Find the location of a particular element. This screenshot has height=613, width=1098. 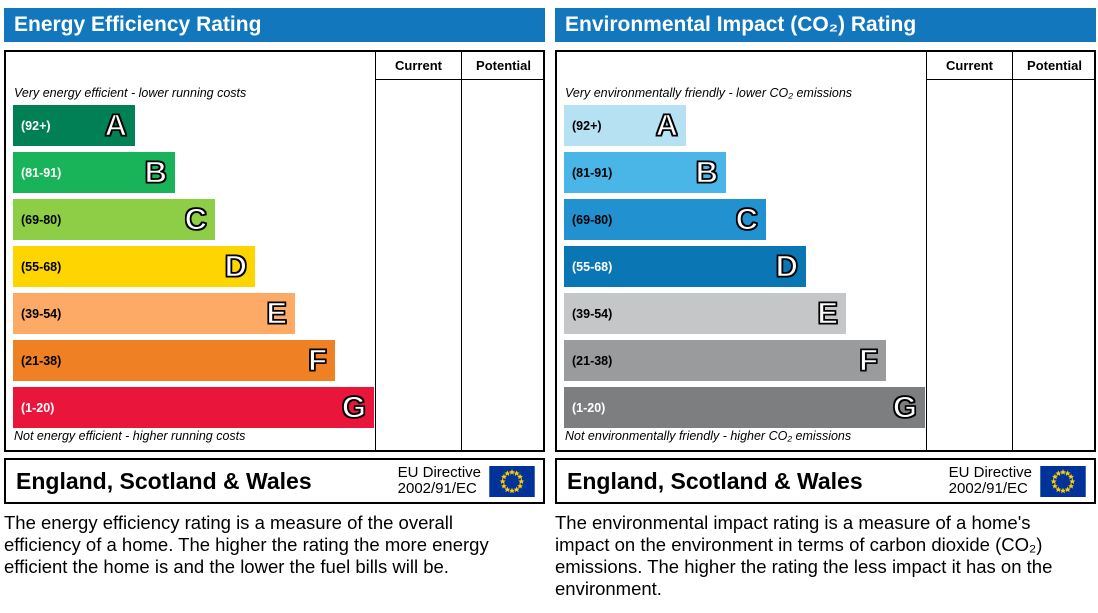

panel-title: Energy Efficiency Rating is located at coordinates (138, 24).